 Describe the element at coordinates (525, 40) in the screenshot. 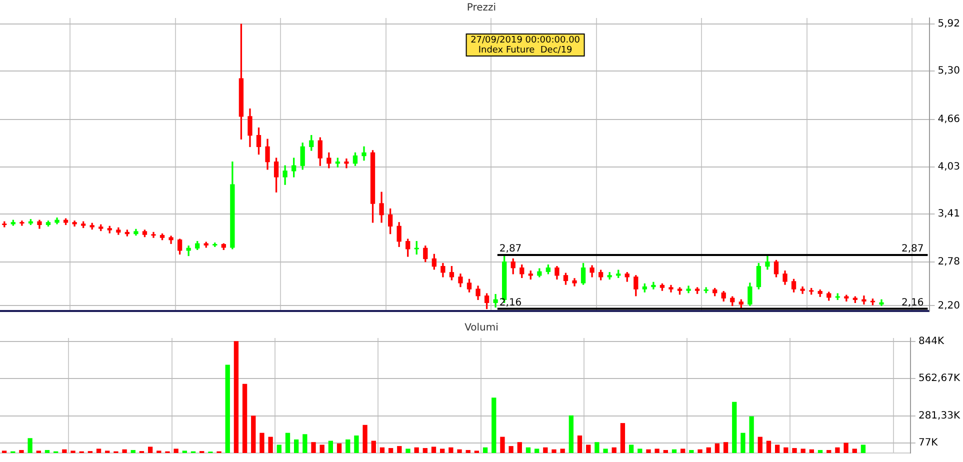

I see `annotation: 27/09/2019 00:00:00.00` at that location.